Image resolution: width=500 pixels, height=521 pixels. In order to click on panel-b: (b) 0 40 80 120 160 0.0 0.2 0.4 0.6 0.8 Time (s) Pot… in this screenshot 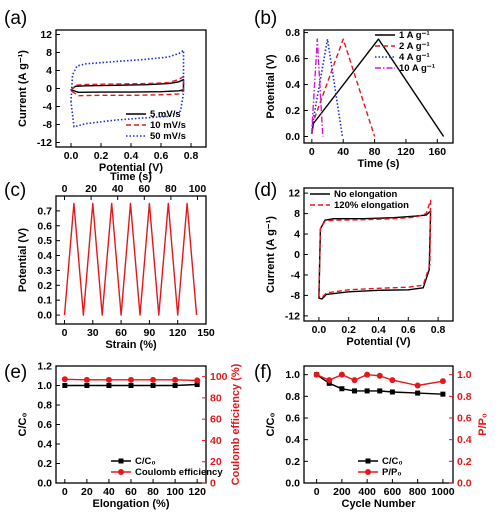, I will do `click(354, 89)`.